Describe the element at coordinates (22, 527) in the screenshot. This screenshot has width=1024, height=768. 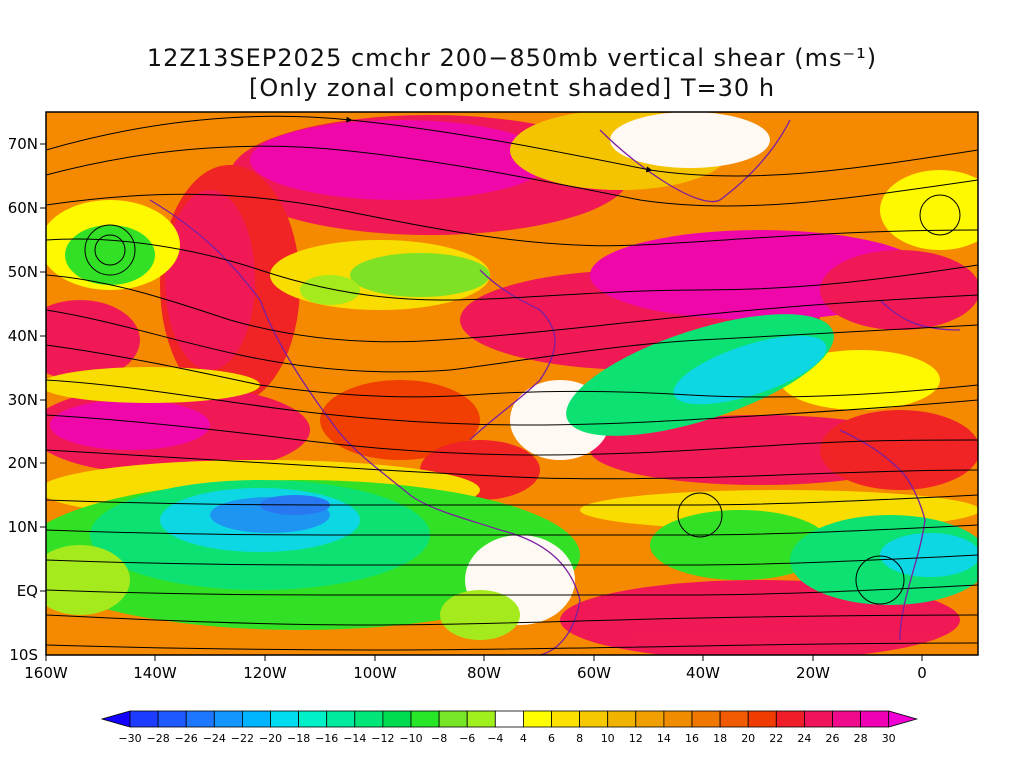
I see `lat-tick-label: 10N` at that location.